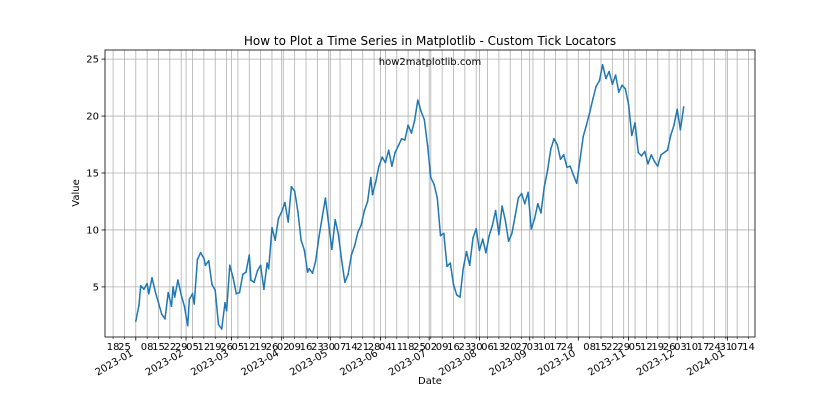  Describe the element at coordinates (351, 347) in the screenshot. I see `x-minor-tick-label: 14` at that location.